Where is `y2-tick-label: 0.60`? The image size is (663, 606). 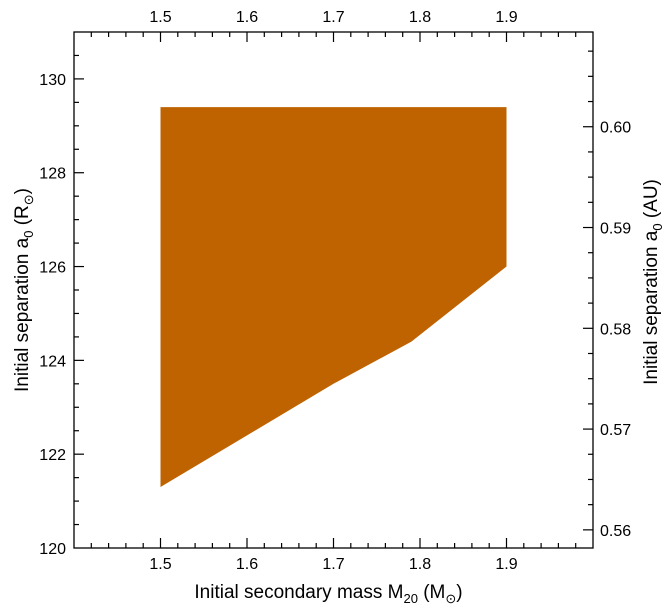 y2-tick-label: 0.60 is located at coordinates (615, 128).